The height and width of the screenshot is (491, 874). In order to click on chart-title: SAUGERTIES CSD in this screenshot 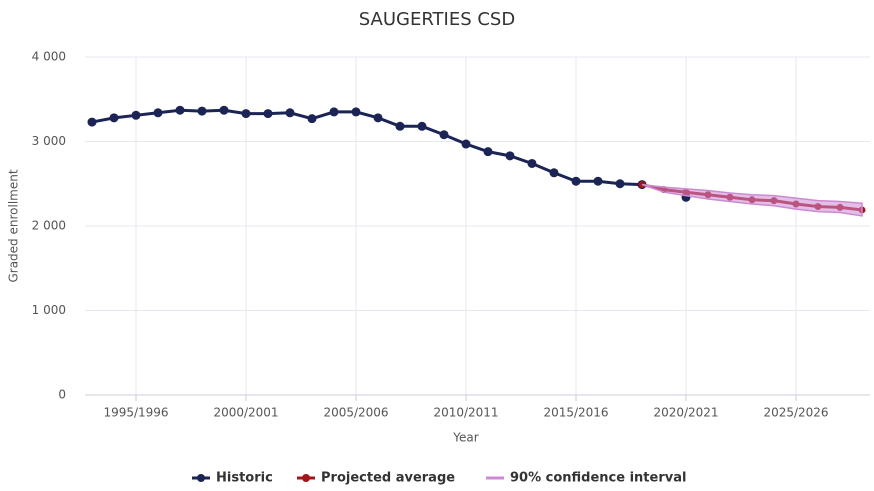, I will do `click(437, 19)`.